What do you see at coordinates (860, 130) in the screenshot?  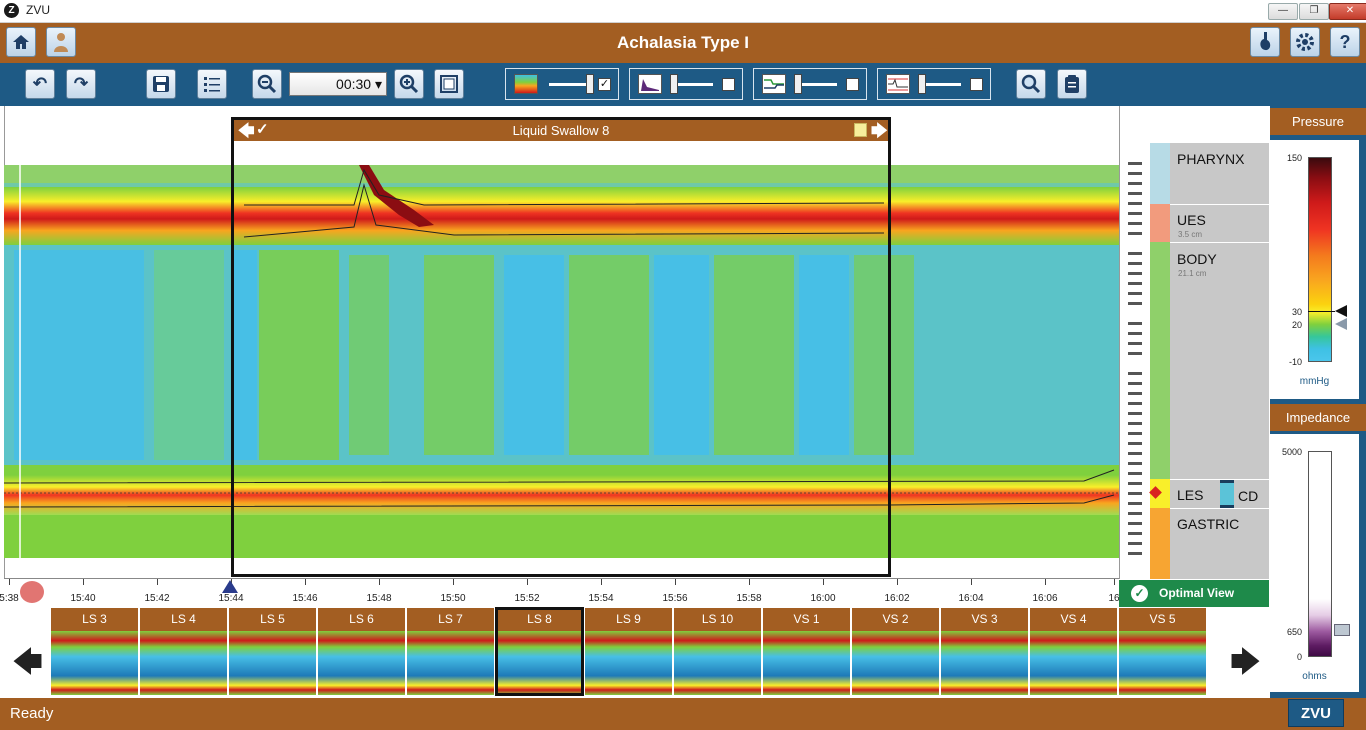 I see `swallow-note-icon` at bounding box center [860, 130].